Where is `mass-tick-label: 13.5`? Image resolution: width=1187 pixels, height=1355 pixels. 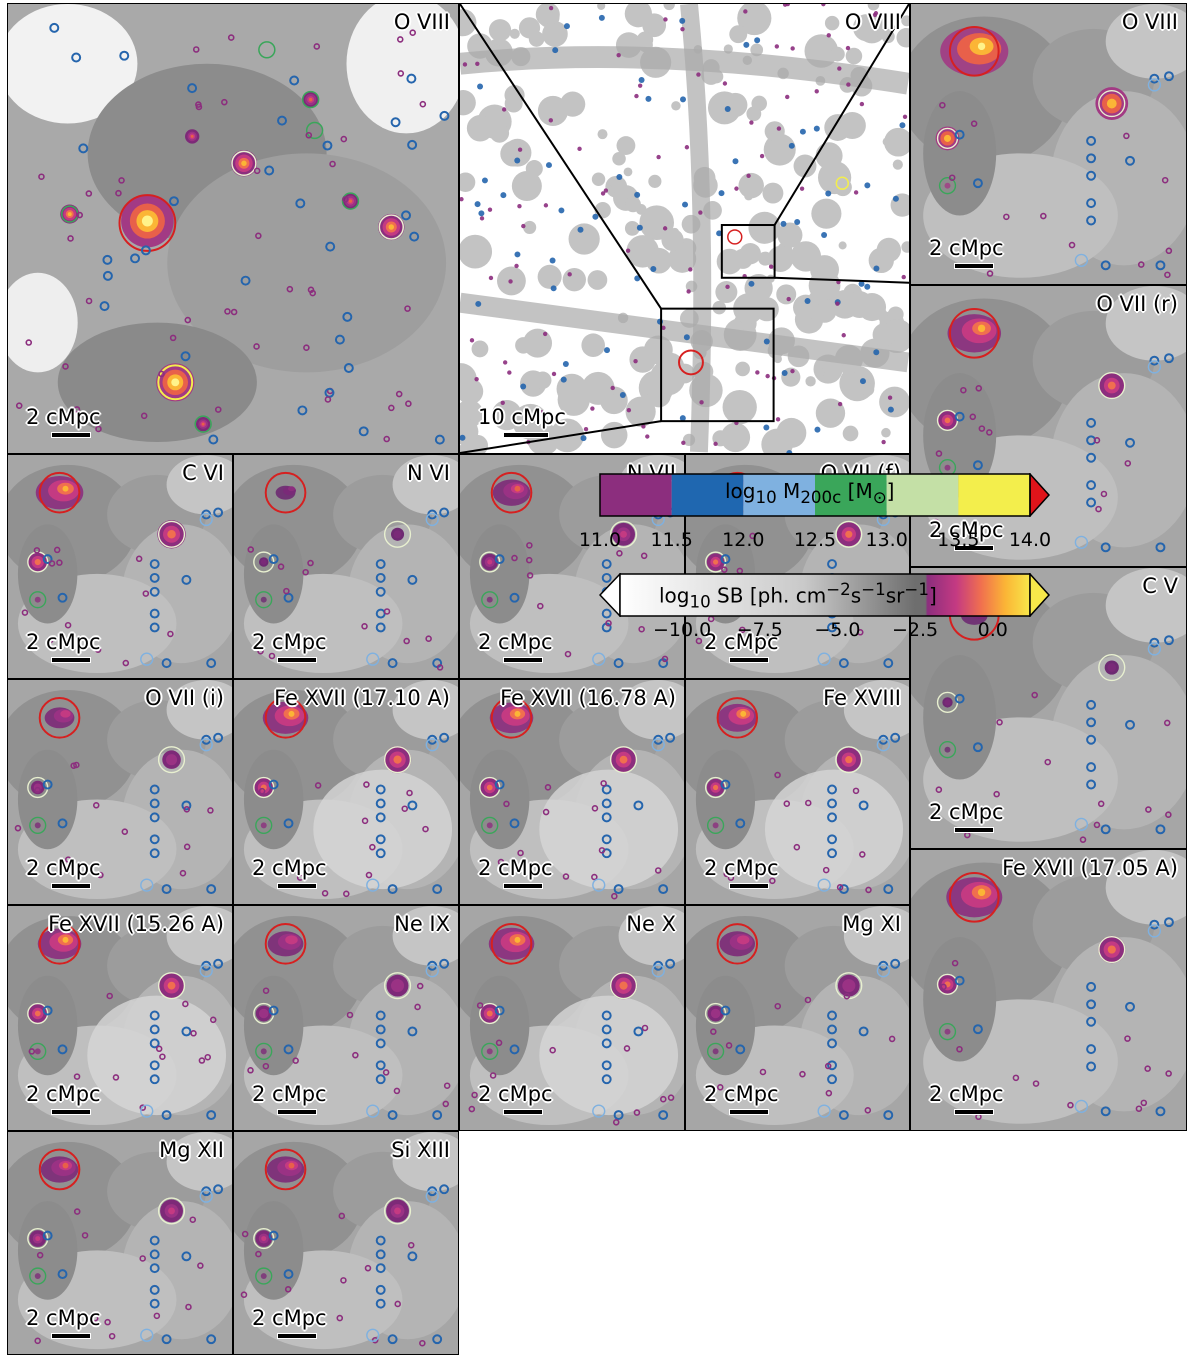 mass-tick-label: 13.5 is located at coordinates (958, 540).